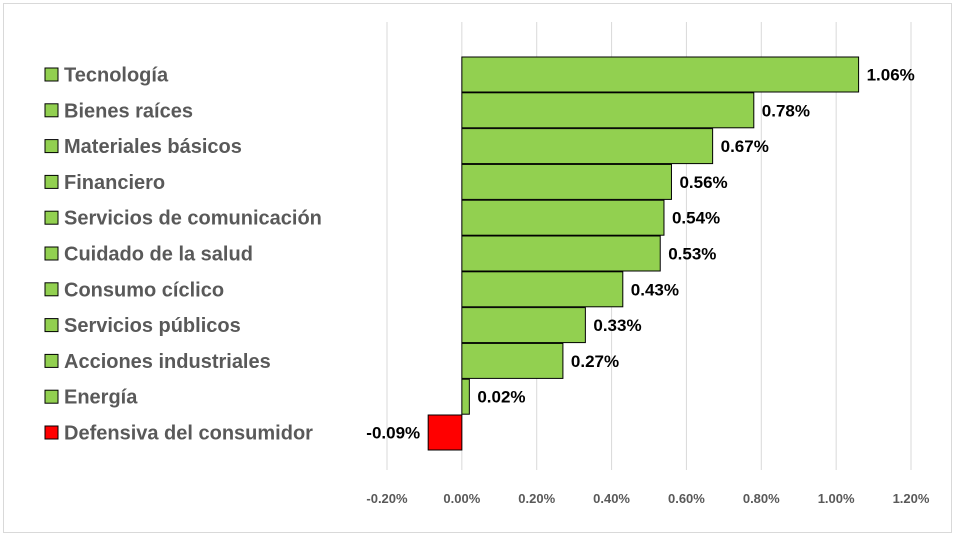 The image size is (957, 538). I want to click on value-label: 0.27%, so click(595, 361).